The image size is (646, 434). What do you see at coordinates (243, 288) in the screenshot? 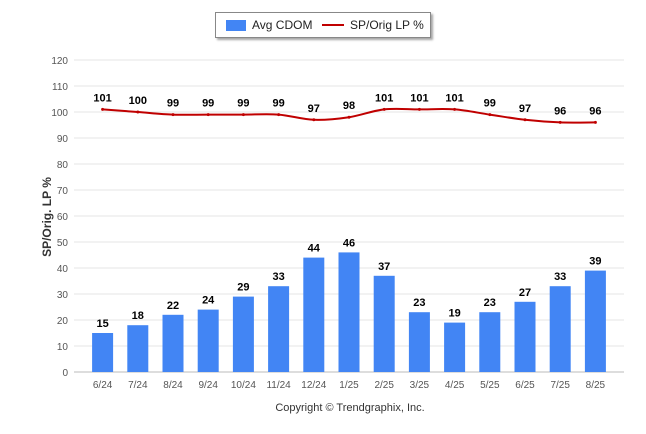
I see `bar-data-label: 29` at bounding box center [243, 288].